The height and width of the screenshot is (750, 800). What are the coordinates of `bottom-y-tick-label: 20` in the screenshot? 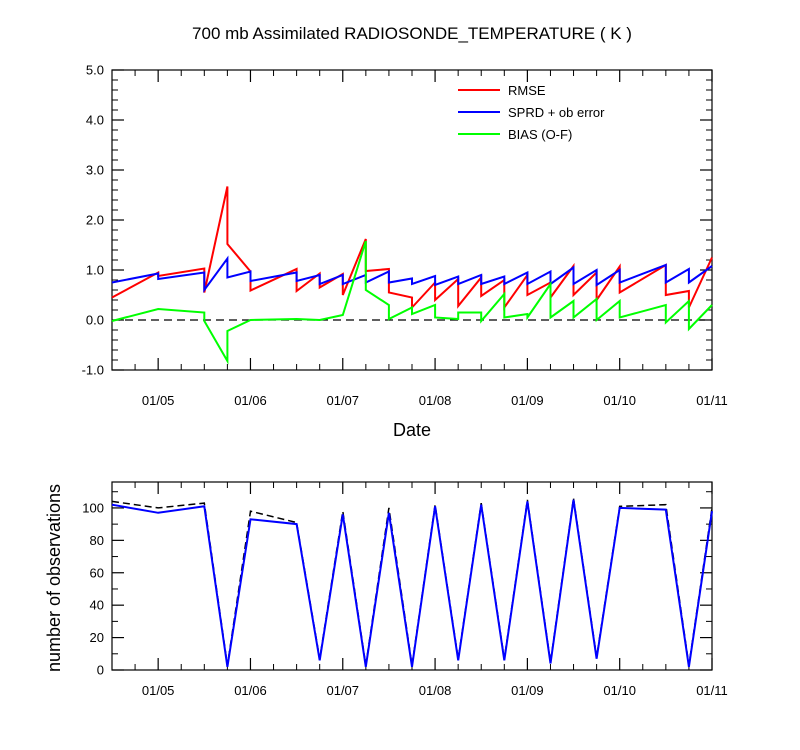 It's located at (97, 637).